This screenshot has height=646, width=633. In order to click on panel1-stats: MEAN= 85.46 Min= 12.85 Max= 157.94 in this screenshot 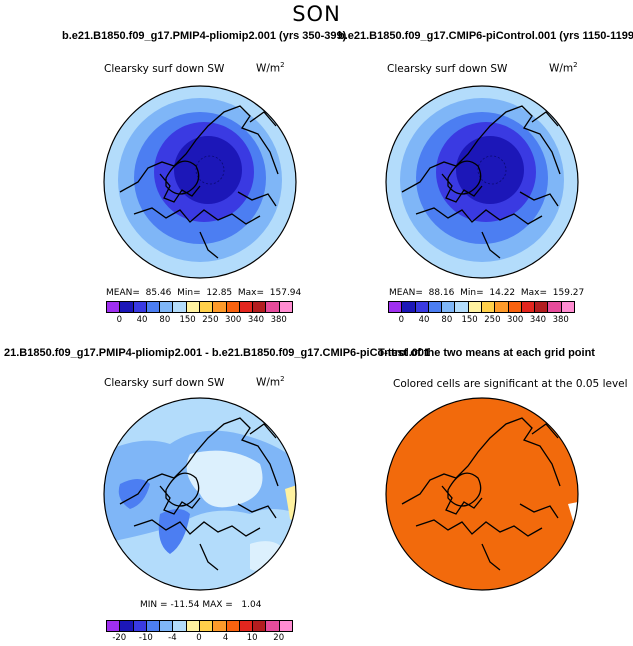, I will do `click(204, 293)`.